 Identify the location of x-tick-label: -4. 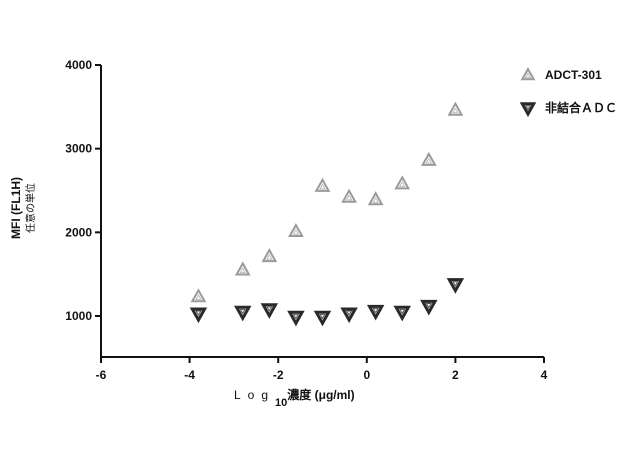
(189, 375).